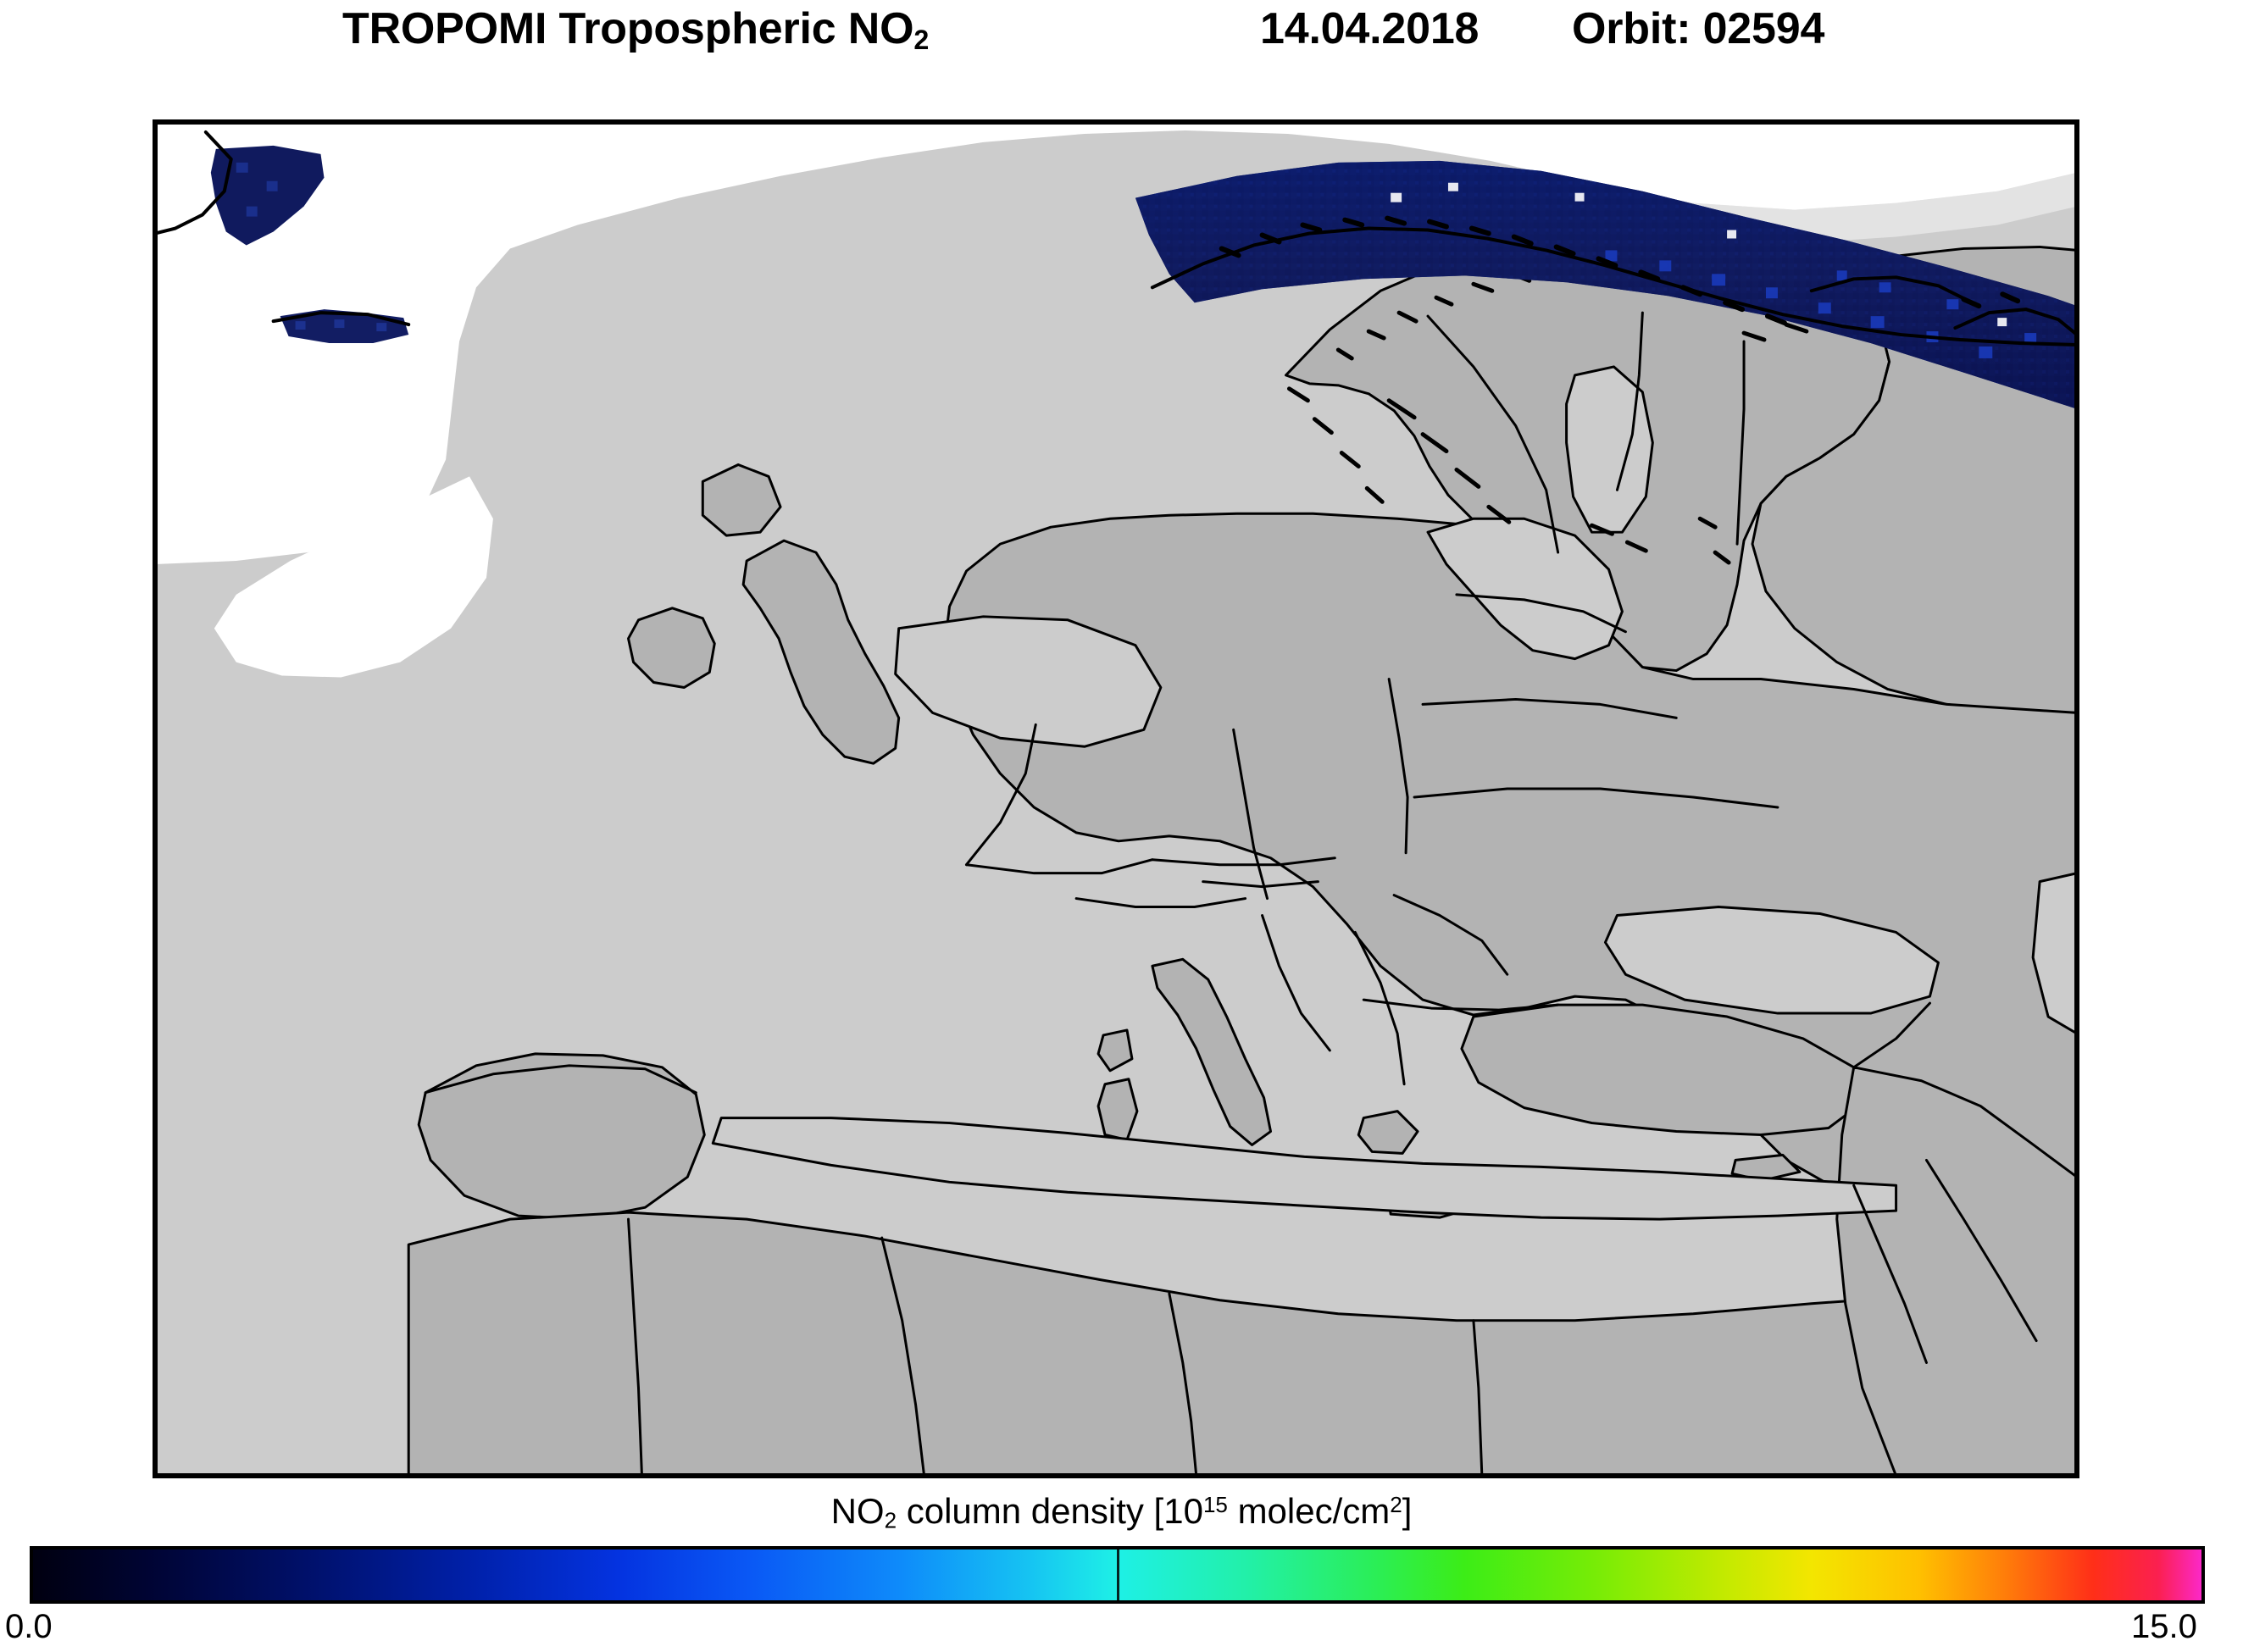 The height and width of the screenshot is (1652, 2243). I want to click on border-ukraine-north, so click(1596, 798).